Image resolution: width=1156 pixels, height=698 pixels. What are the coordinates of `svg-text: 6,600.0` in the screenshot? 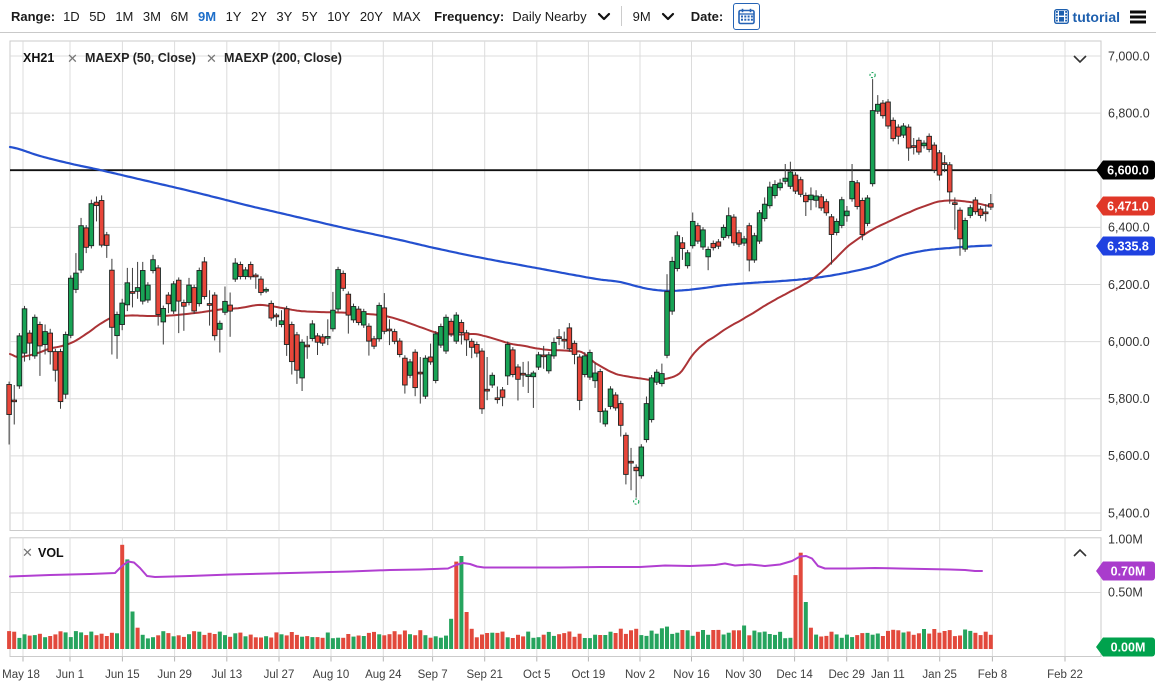 It's located at (1128, 170).